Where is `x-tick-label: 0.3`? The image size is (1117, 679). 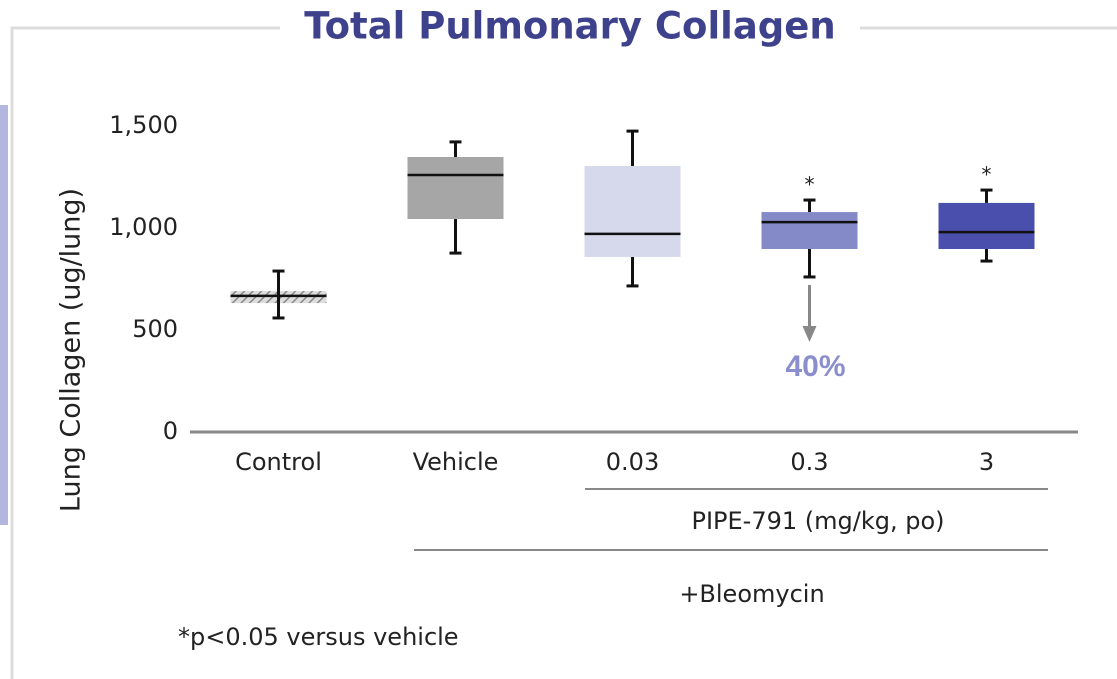
x-tick-label: 0.3 is located at coordinates (809, 462).